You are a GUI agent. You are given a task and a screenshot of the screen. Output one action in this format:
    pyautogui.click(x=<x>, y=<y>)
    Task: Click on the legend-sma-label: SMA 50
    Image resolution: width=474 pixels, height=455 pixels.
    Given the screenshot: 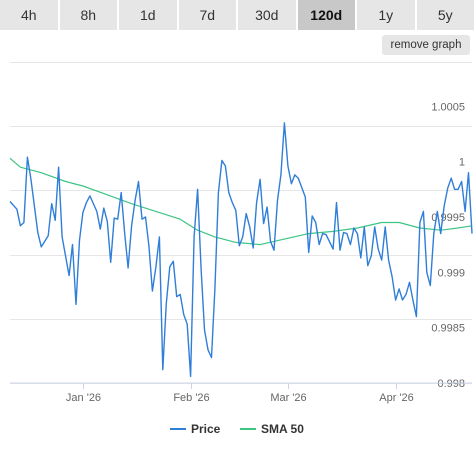 What is the action you would take?
    pyautogui.click(x=282, y=429)
    